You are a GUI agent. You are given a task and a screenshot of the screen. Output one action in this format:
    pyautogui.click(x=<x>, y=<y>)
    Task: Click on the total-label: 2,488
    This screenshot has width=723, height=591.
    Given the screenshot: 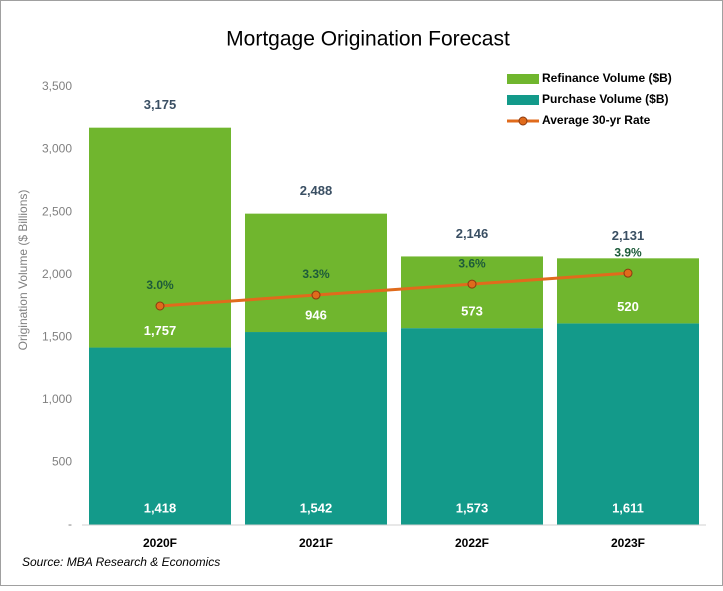 What is the action you would take?
    pyautogui.click(x=316, y=190)
    